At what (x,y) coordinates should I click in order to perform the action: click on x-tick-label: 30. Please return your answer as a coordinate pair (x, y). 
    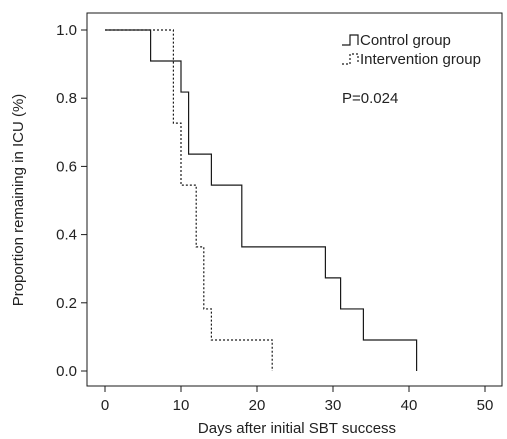
    Looking at the image, I should click on (333, 405).